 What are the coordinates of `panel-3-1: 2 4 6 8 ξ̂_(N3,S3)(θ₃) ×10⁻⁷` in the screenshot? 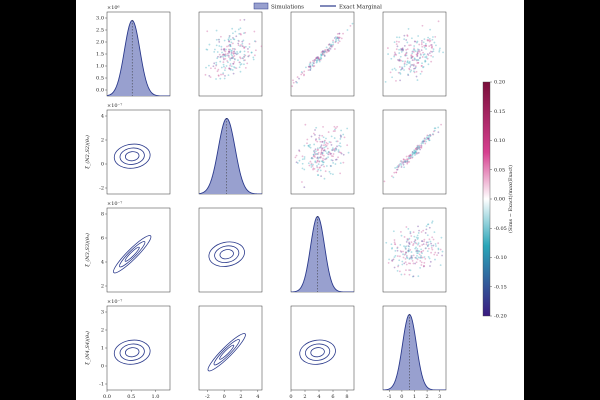 It's located at (127, 247).